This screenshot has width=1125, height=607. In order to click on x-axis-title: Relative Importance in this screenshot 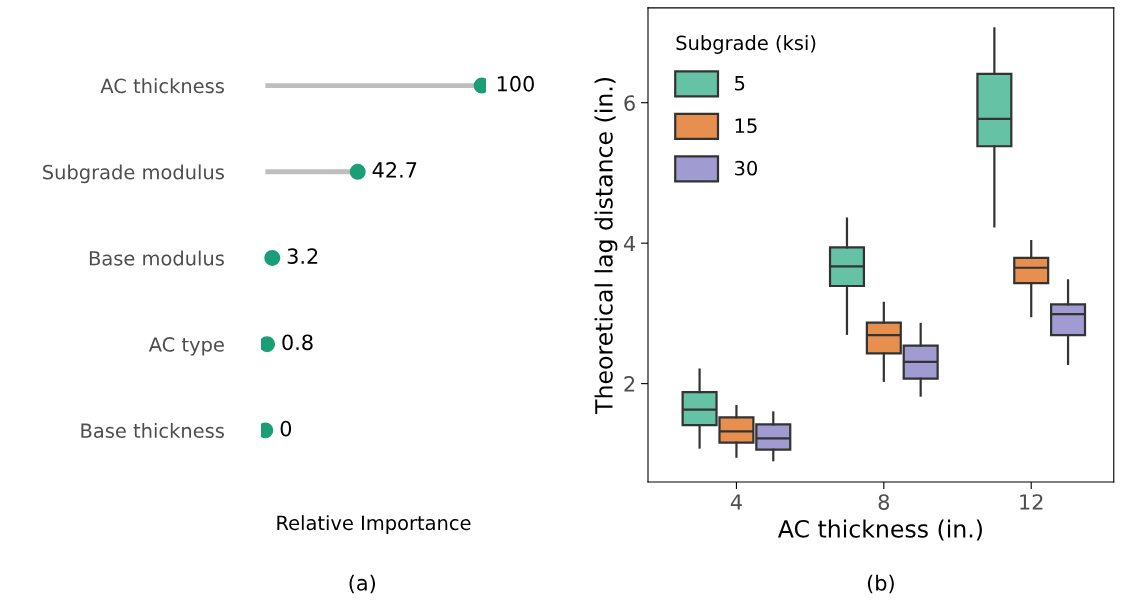, I will do `click(374, 524)`.